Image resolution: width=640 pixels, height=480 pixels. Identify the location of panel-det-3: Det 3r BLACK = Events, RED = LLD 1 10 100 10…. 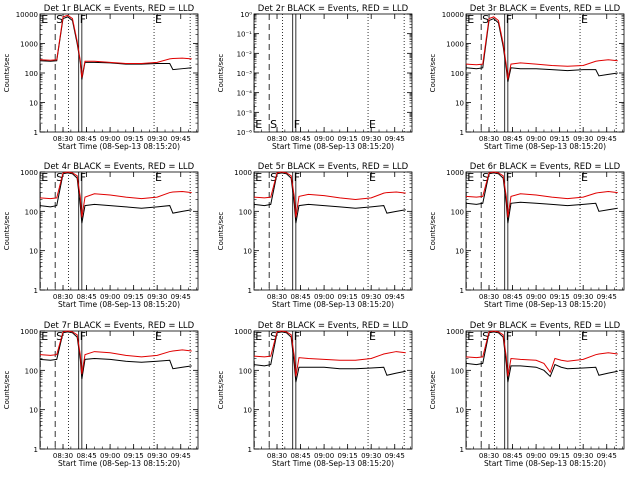
(527, 77).